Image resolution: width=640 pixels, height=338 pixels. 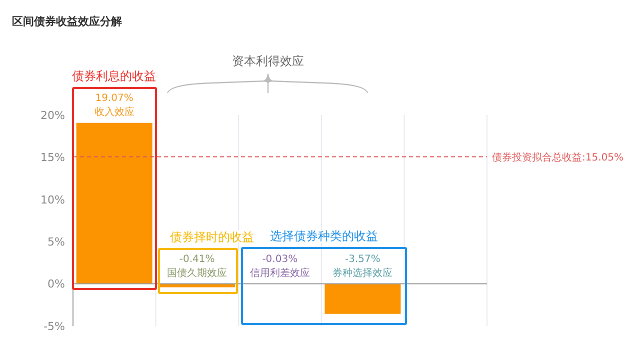 What do you see at coordinates (362, 272) in the screenshot?
I see `x-tick-label: 券种选择效应` at bounding box center [362, 272].